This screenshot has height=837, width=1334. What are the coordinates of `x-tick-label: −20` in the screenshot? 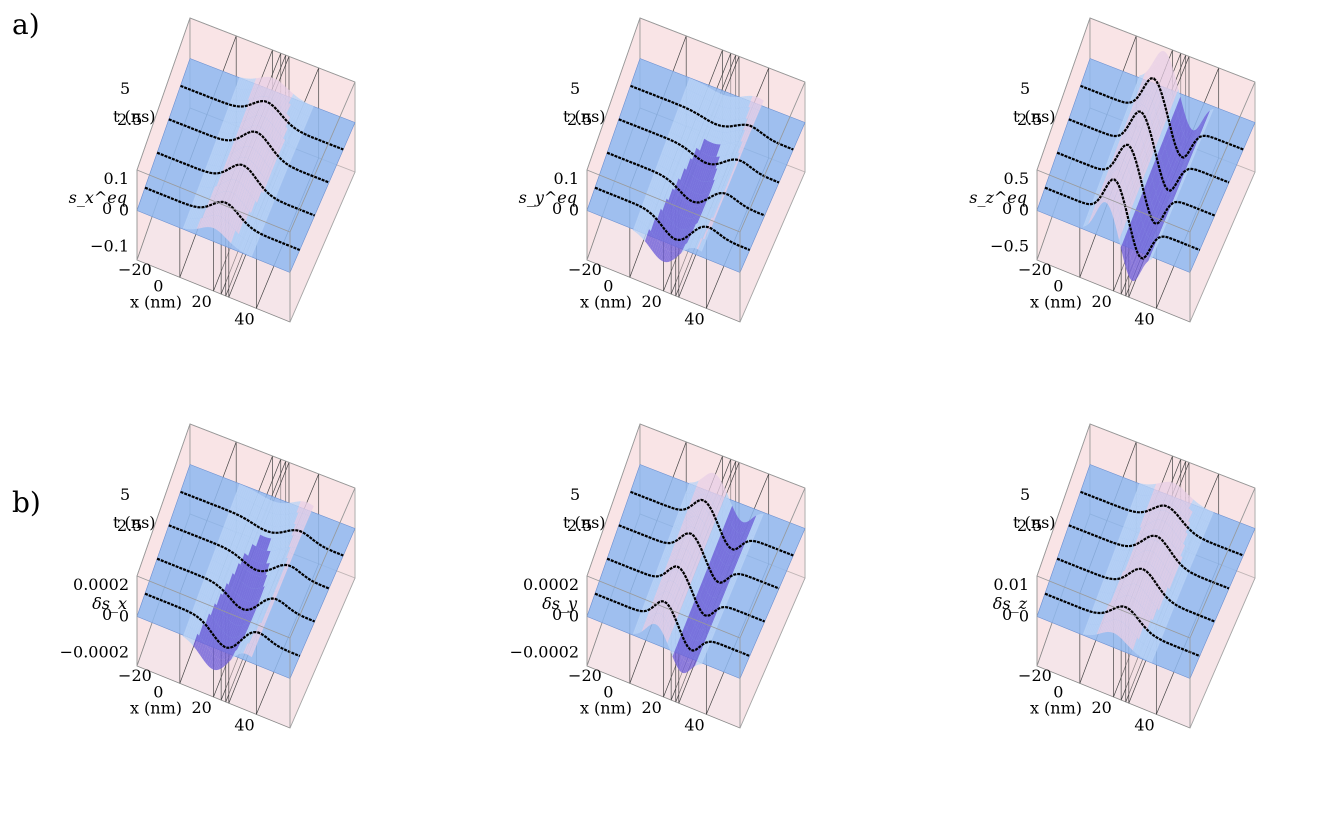 It's located at (135, 675).